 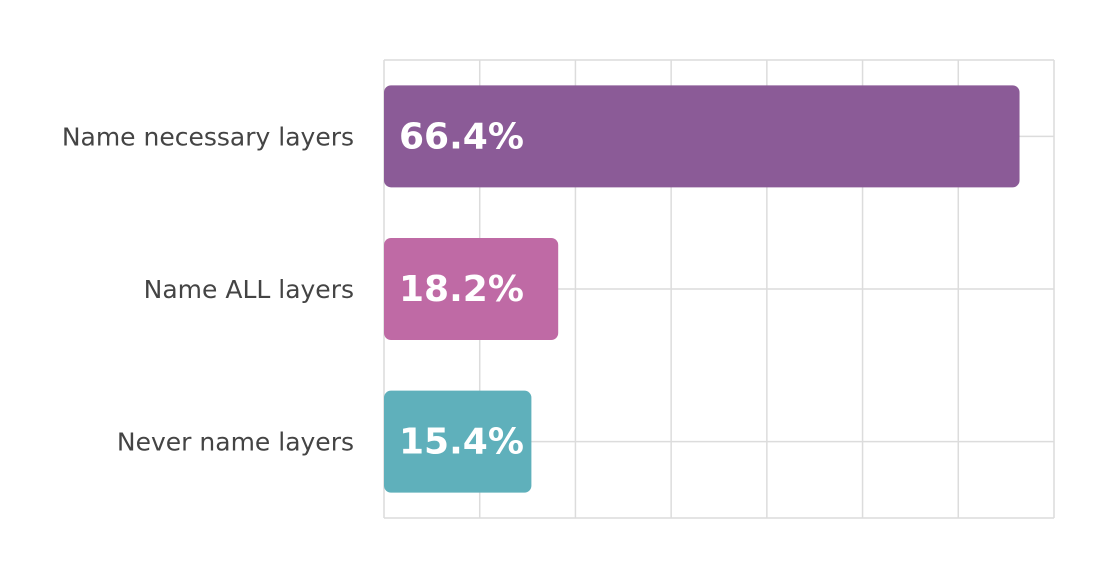 What do you see at coordinates (249, 289) in the screenshot?
I see `category-label: Name ALL layers` at bounding box center [249, 289].